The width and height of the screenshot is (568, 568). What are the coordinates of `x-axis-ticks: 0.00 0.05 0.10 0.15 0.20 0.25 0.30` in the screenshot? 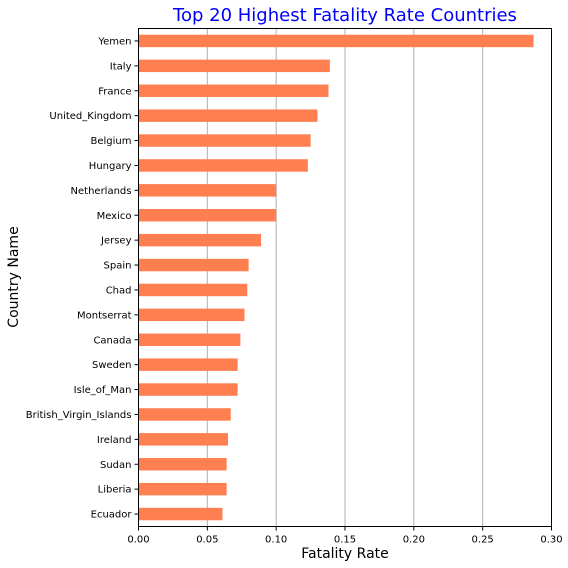 It's located at (345, 536).